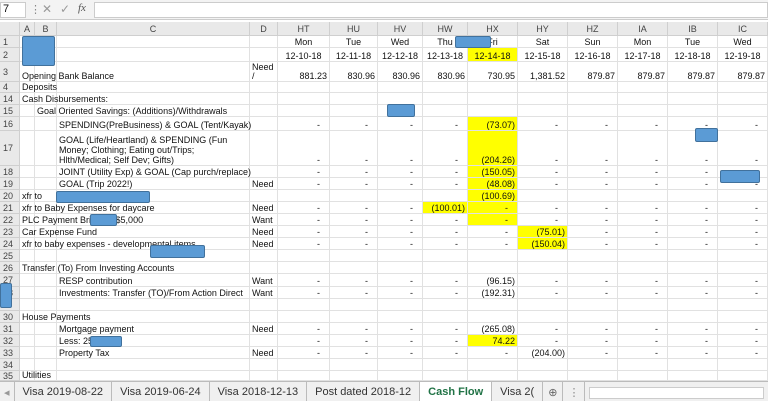 This screenshot has height=401, width=768. I want to click on cell-value: 12-11-18, so click(353, 56).